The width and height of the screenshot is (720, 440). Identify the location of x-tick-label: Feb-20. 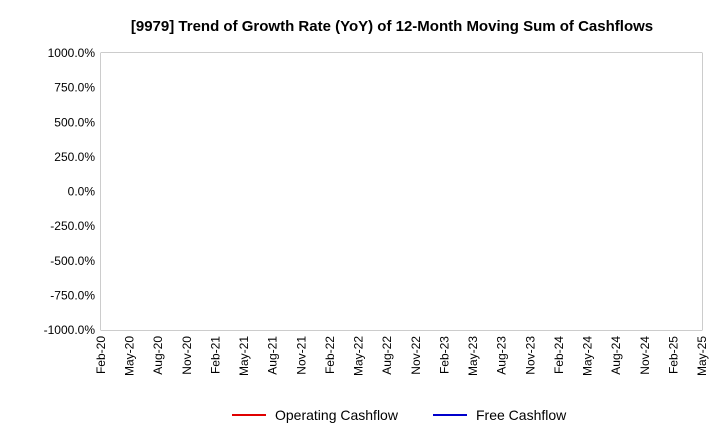
(101, 355).